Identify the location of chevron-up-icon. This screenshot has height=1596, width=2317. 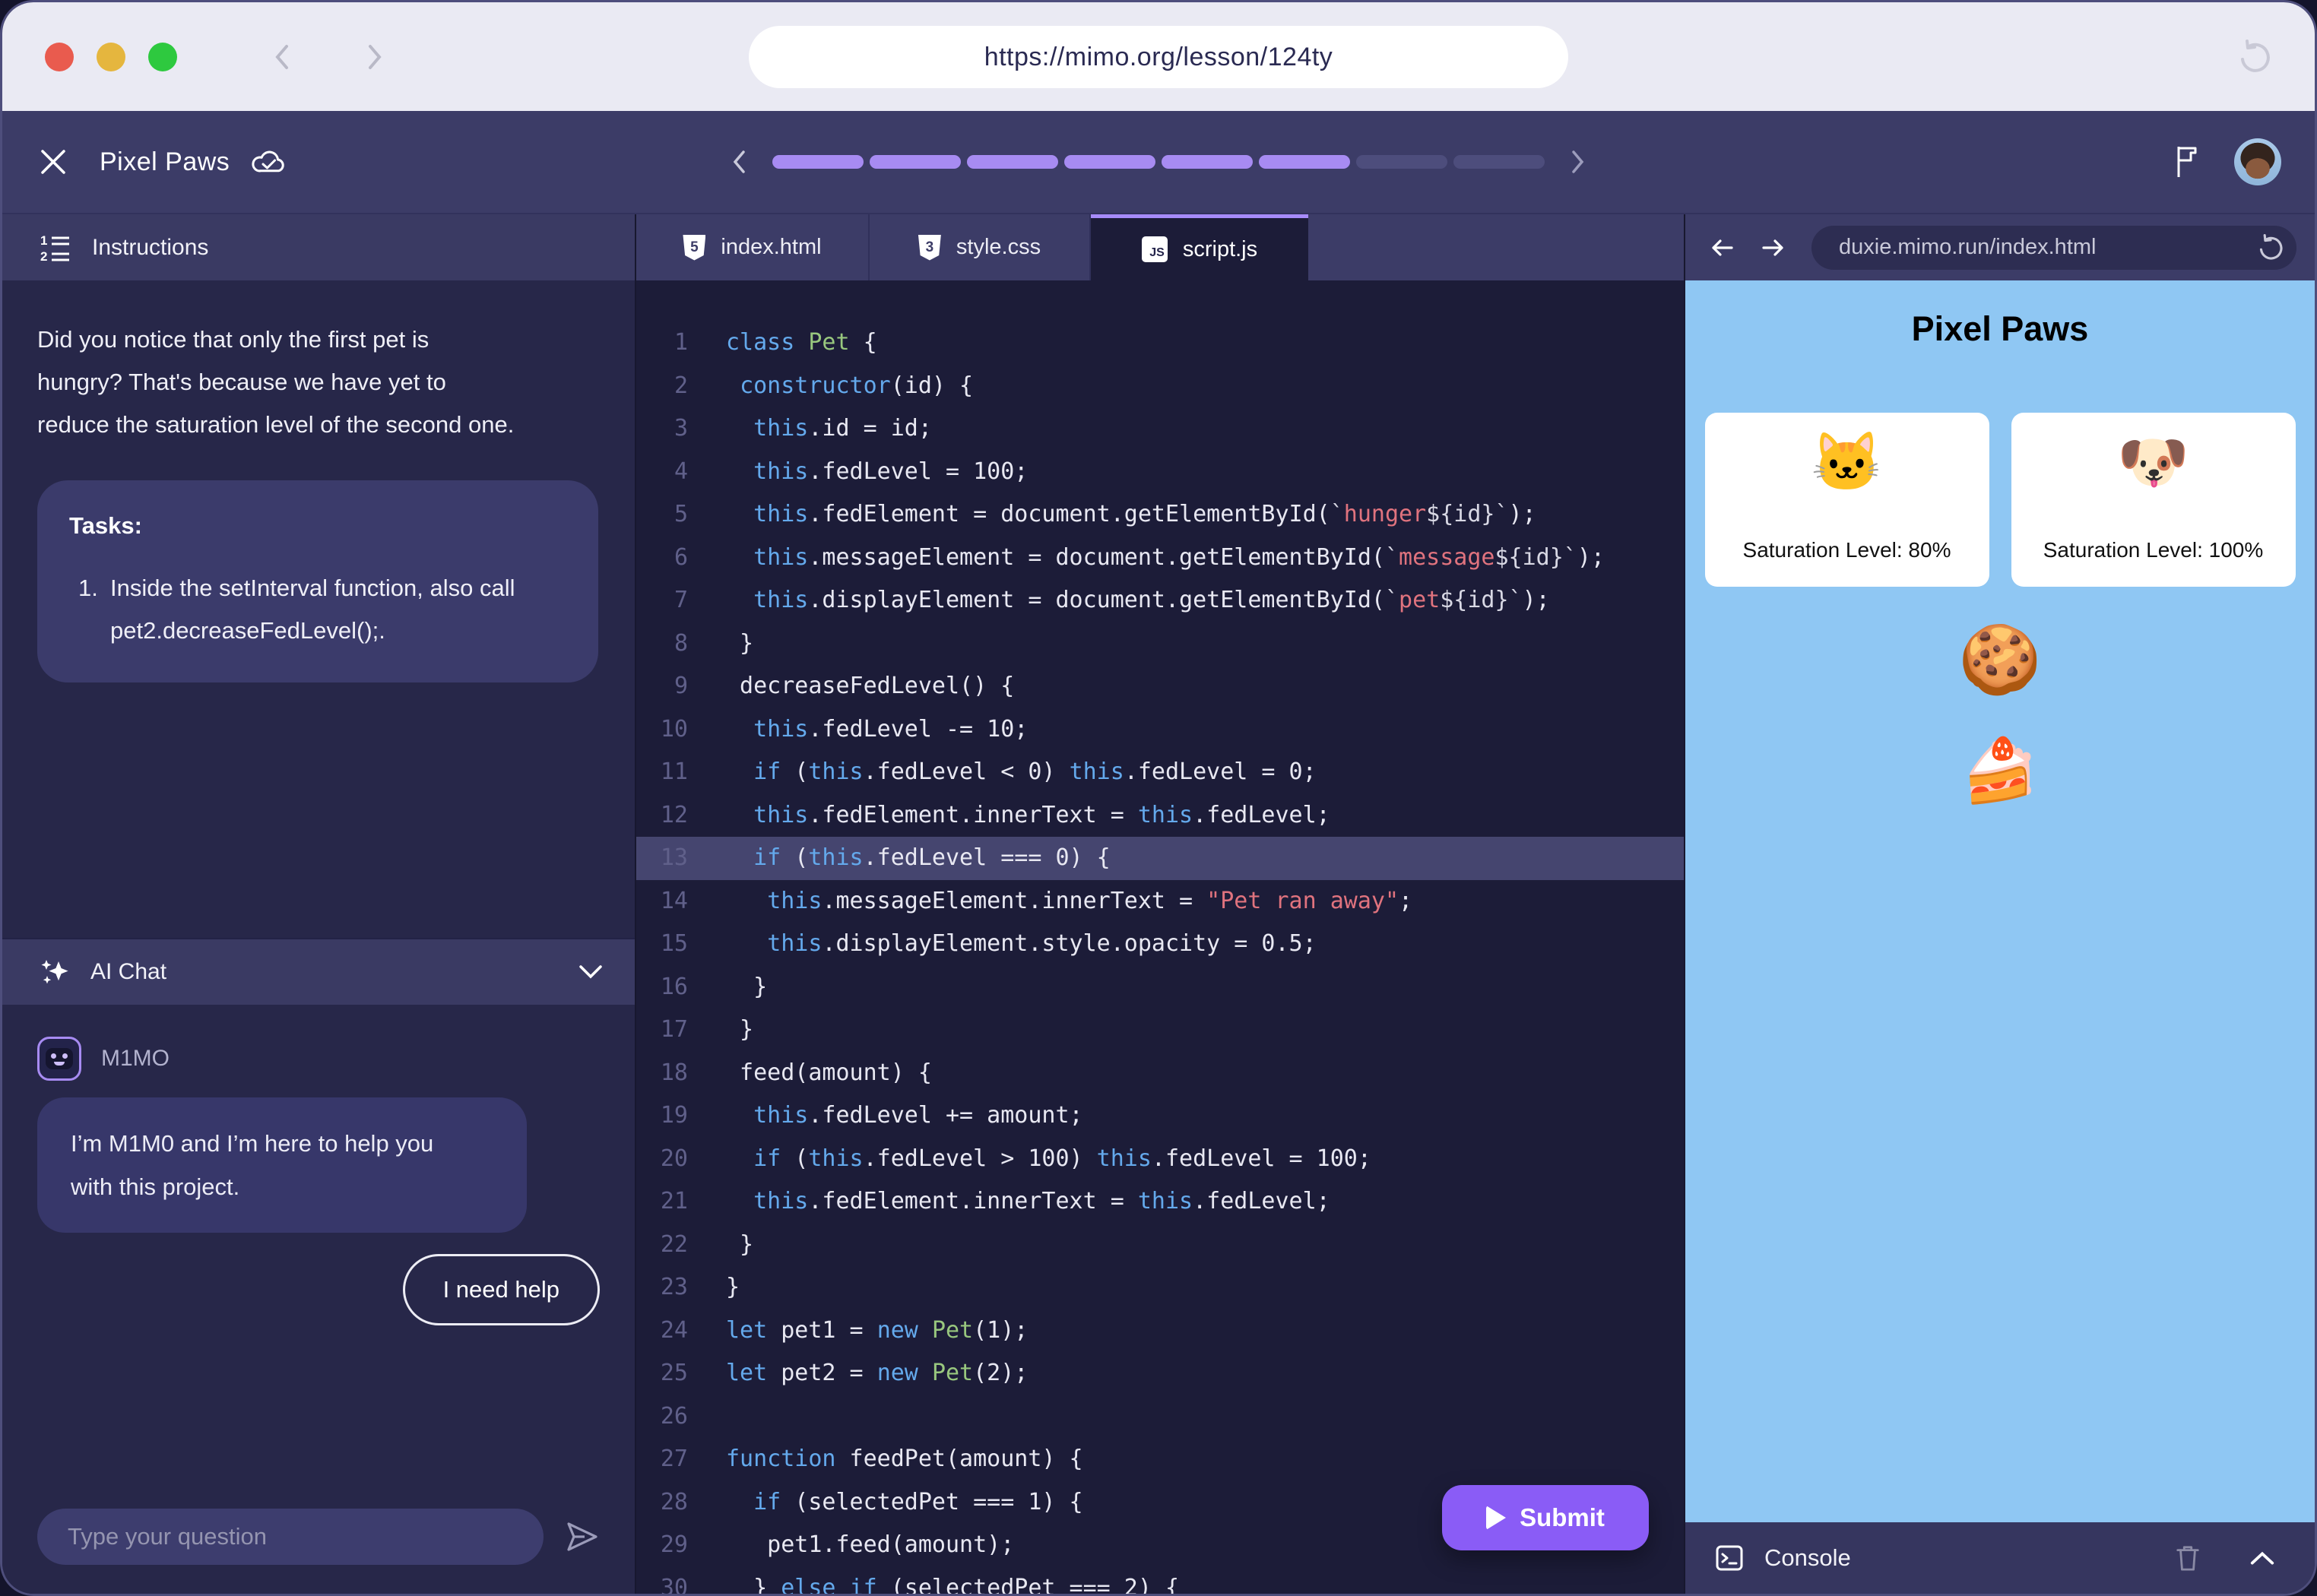
(2262, 1558).